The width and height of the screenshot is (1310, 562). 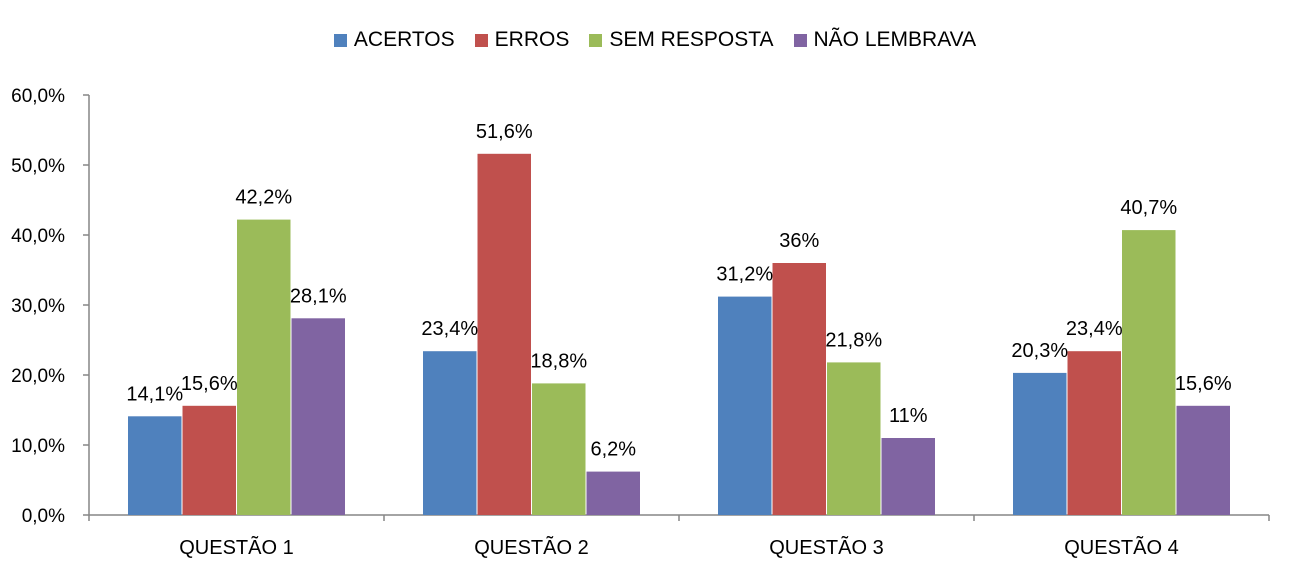 What do you see at coordinates (404, 39) in the screenshot?
I see `legend-label: ACERTOS` at bounding box center [404, 39].